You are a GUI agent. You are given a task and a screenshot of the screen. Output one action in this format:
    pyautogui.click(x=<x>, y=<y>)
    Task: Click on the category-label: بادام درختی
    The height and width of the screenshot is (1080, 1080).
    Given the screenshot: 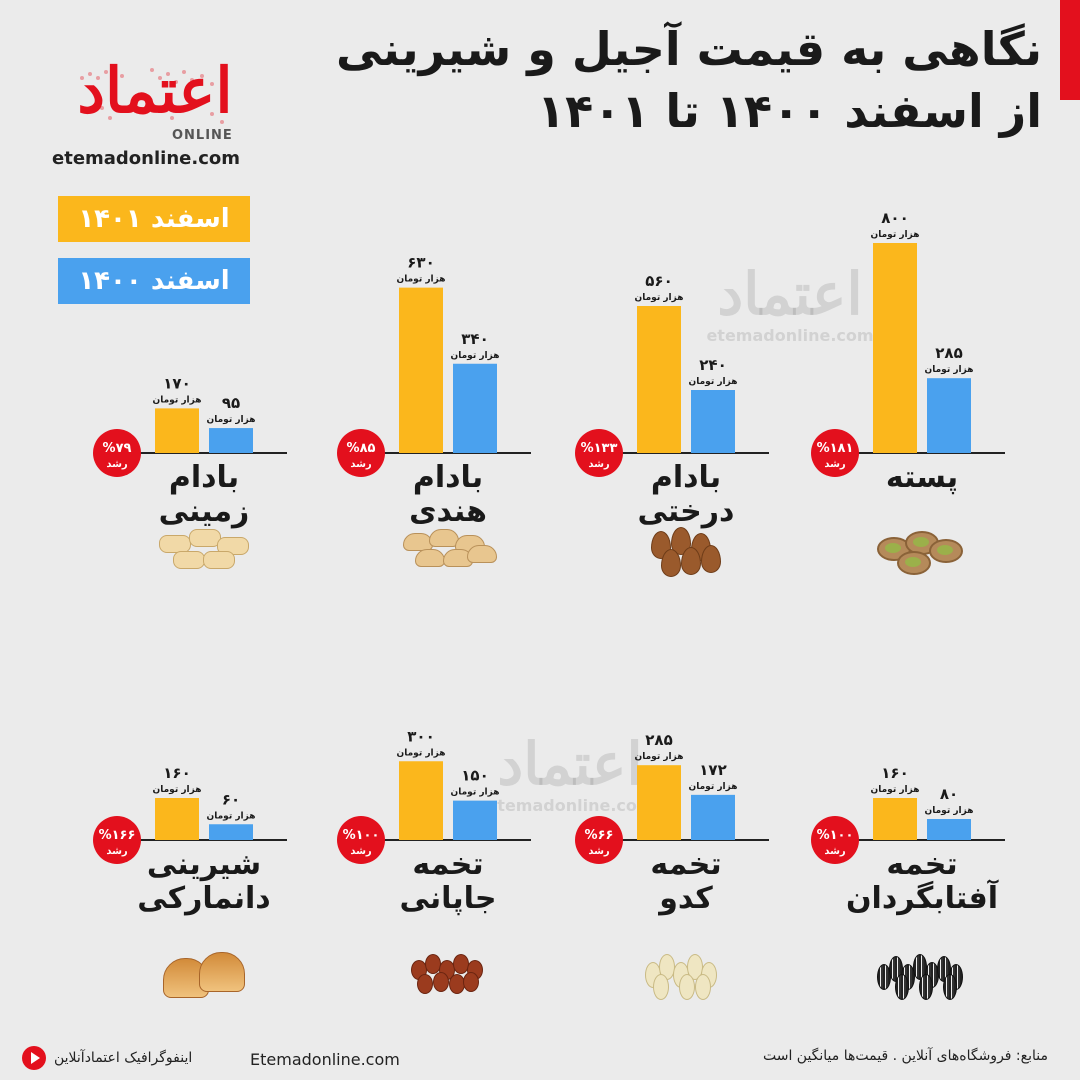 What is the action you would take?
    pyautogui.click(x=686, y=495)
    